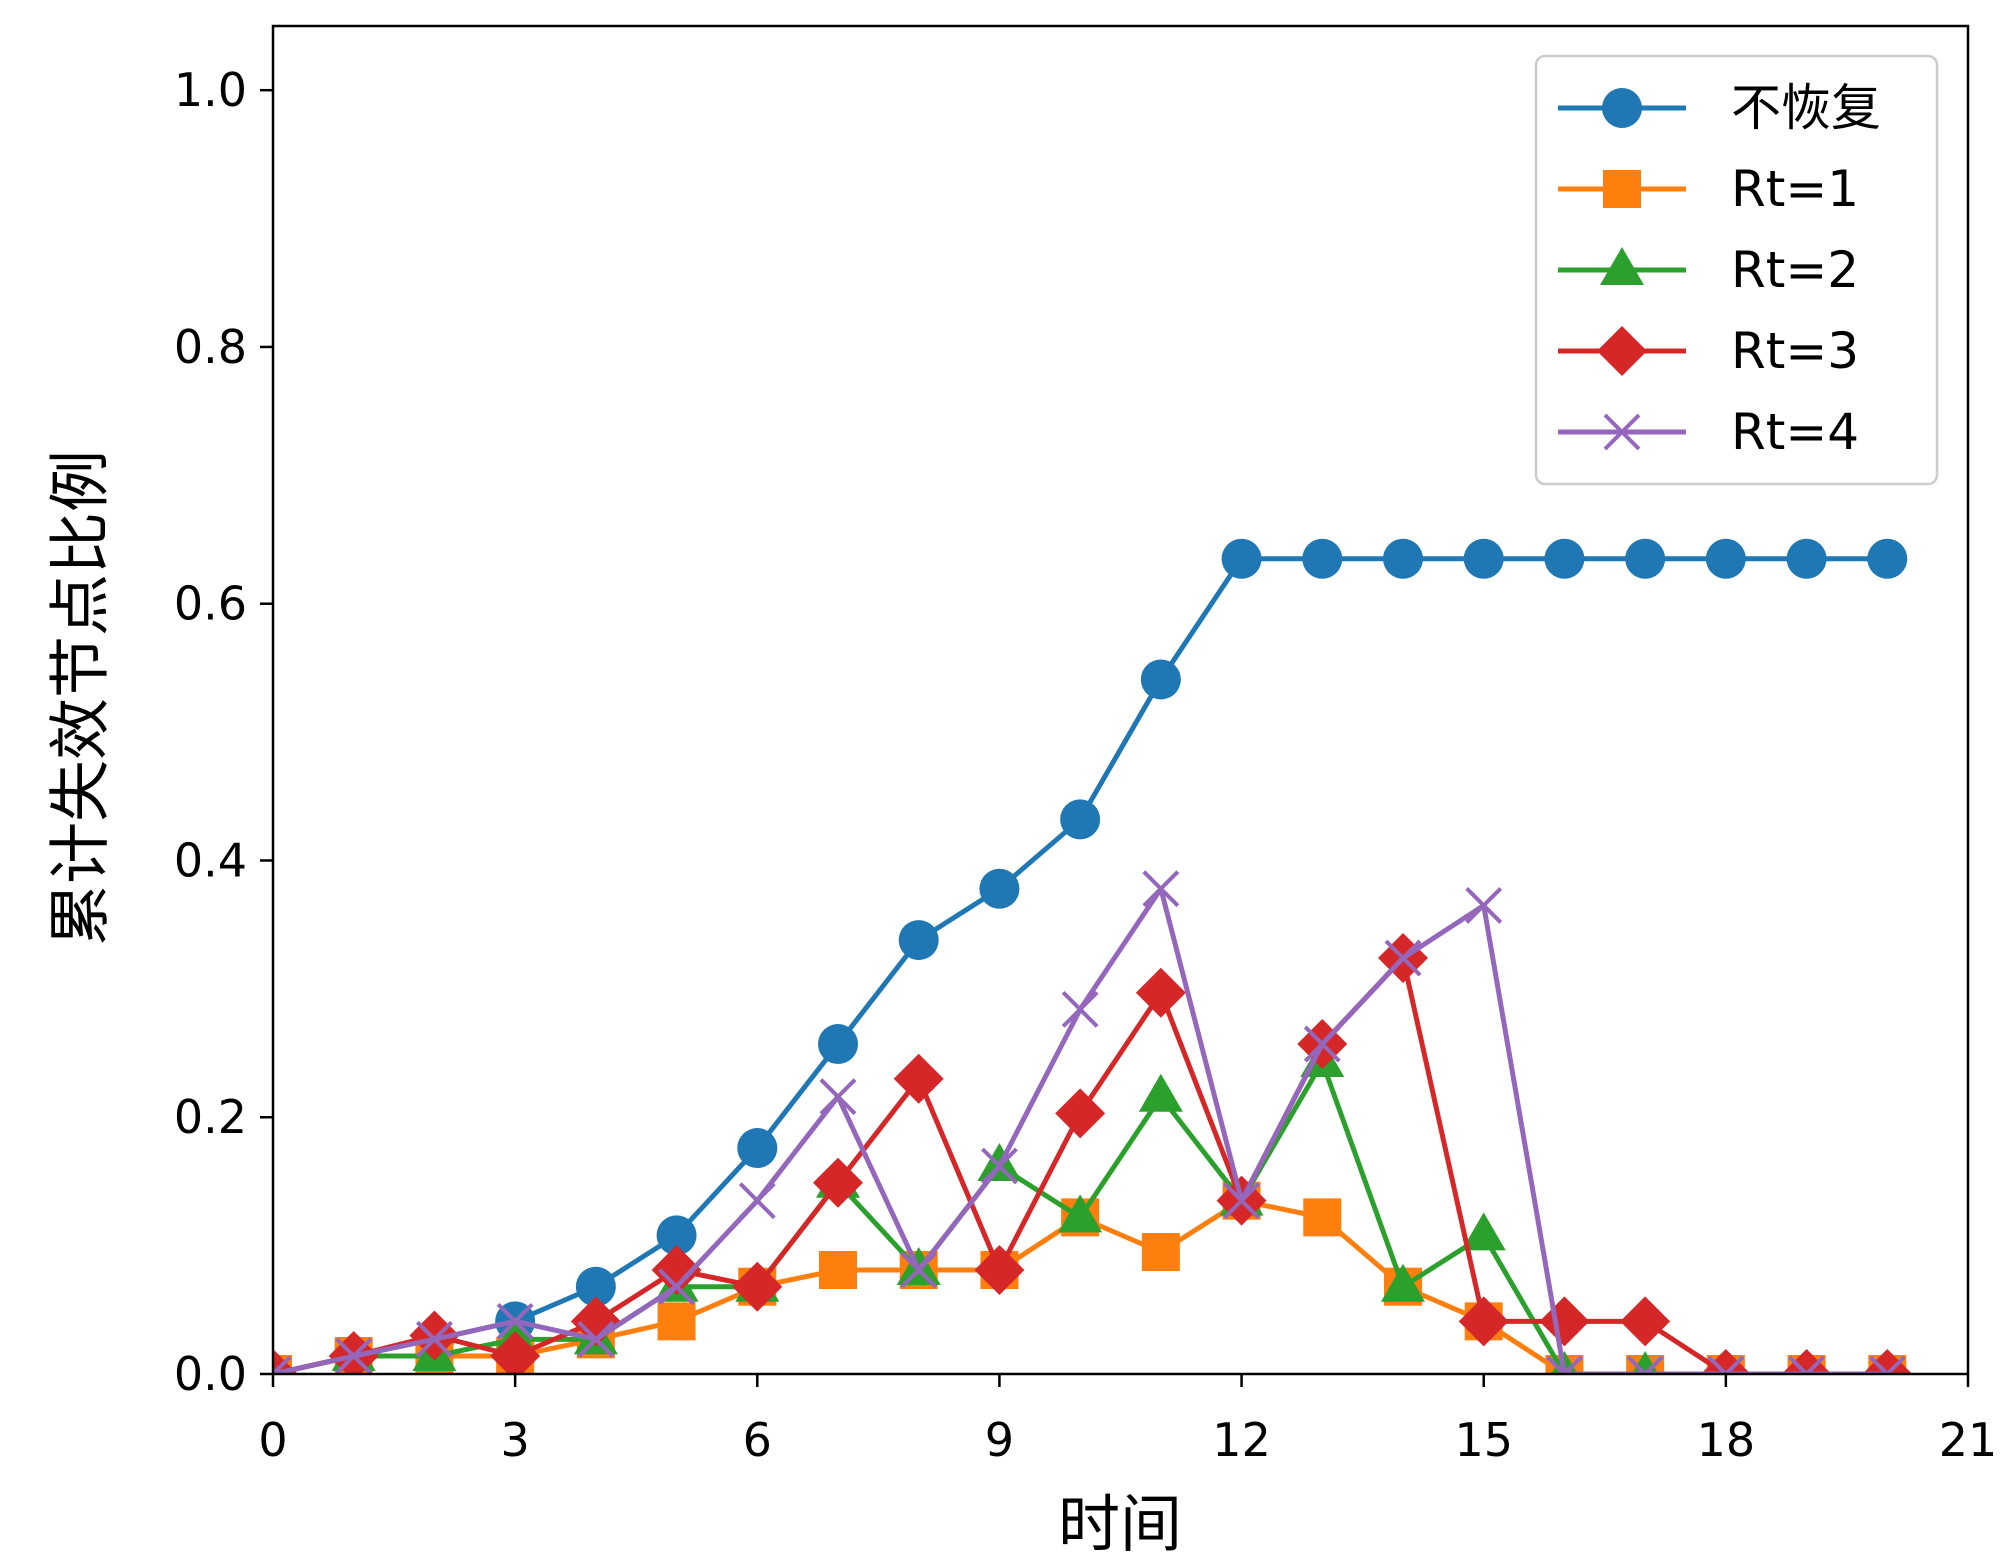 This screenshot has height=1561, width=2000. I want to click on x-tick-label: 18, so click(1726, 1440).